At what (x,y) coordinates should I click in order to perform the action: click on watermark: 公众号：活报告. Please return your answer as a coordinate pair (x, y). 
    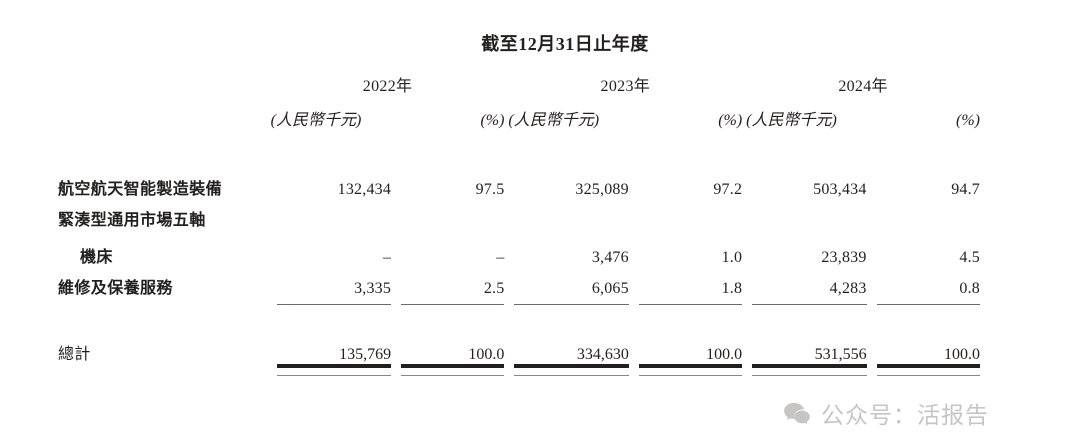
    Looking at the image, I should click on (885, 413).